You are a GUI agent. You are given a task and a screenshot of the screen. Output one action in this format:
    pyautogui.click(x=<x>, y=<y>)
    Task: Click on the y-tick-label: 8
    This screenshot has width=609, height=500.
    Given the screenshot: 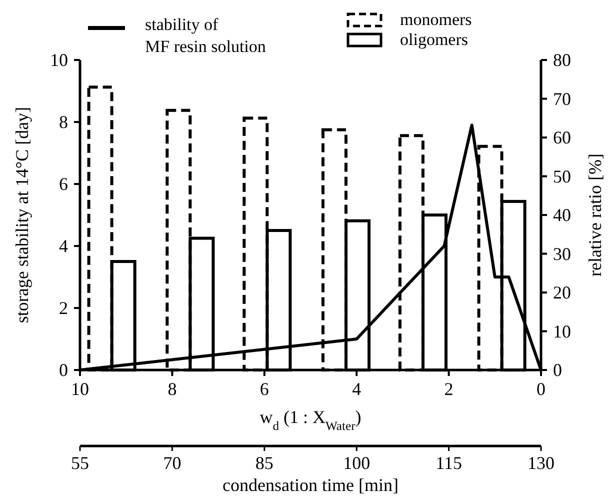 What is the action you would take?
    pyautogui.click(x=63, y=122)
    